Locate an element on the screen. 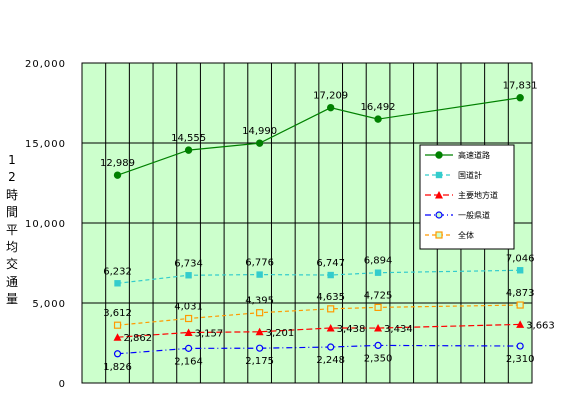  data-label: 3,663 is located at coordinates (540, 325).